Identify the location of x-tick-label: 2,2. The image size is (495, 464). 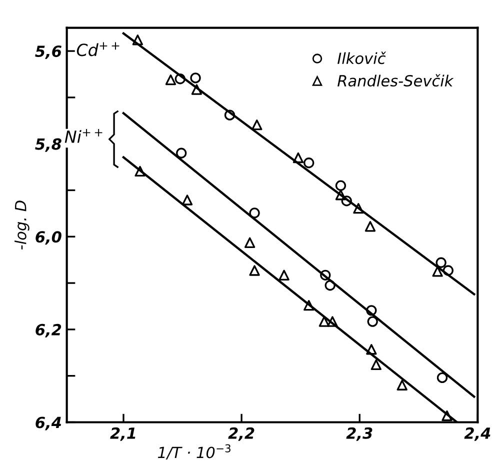
(241, 434).